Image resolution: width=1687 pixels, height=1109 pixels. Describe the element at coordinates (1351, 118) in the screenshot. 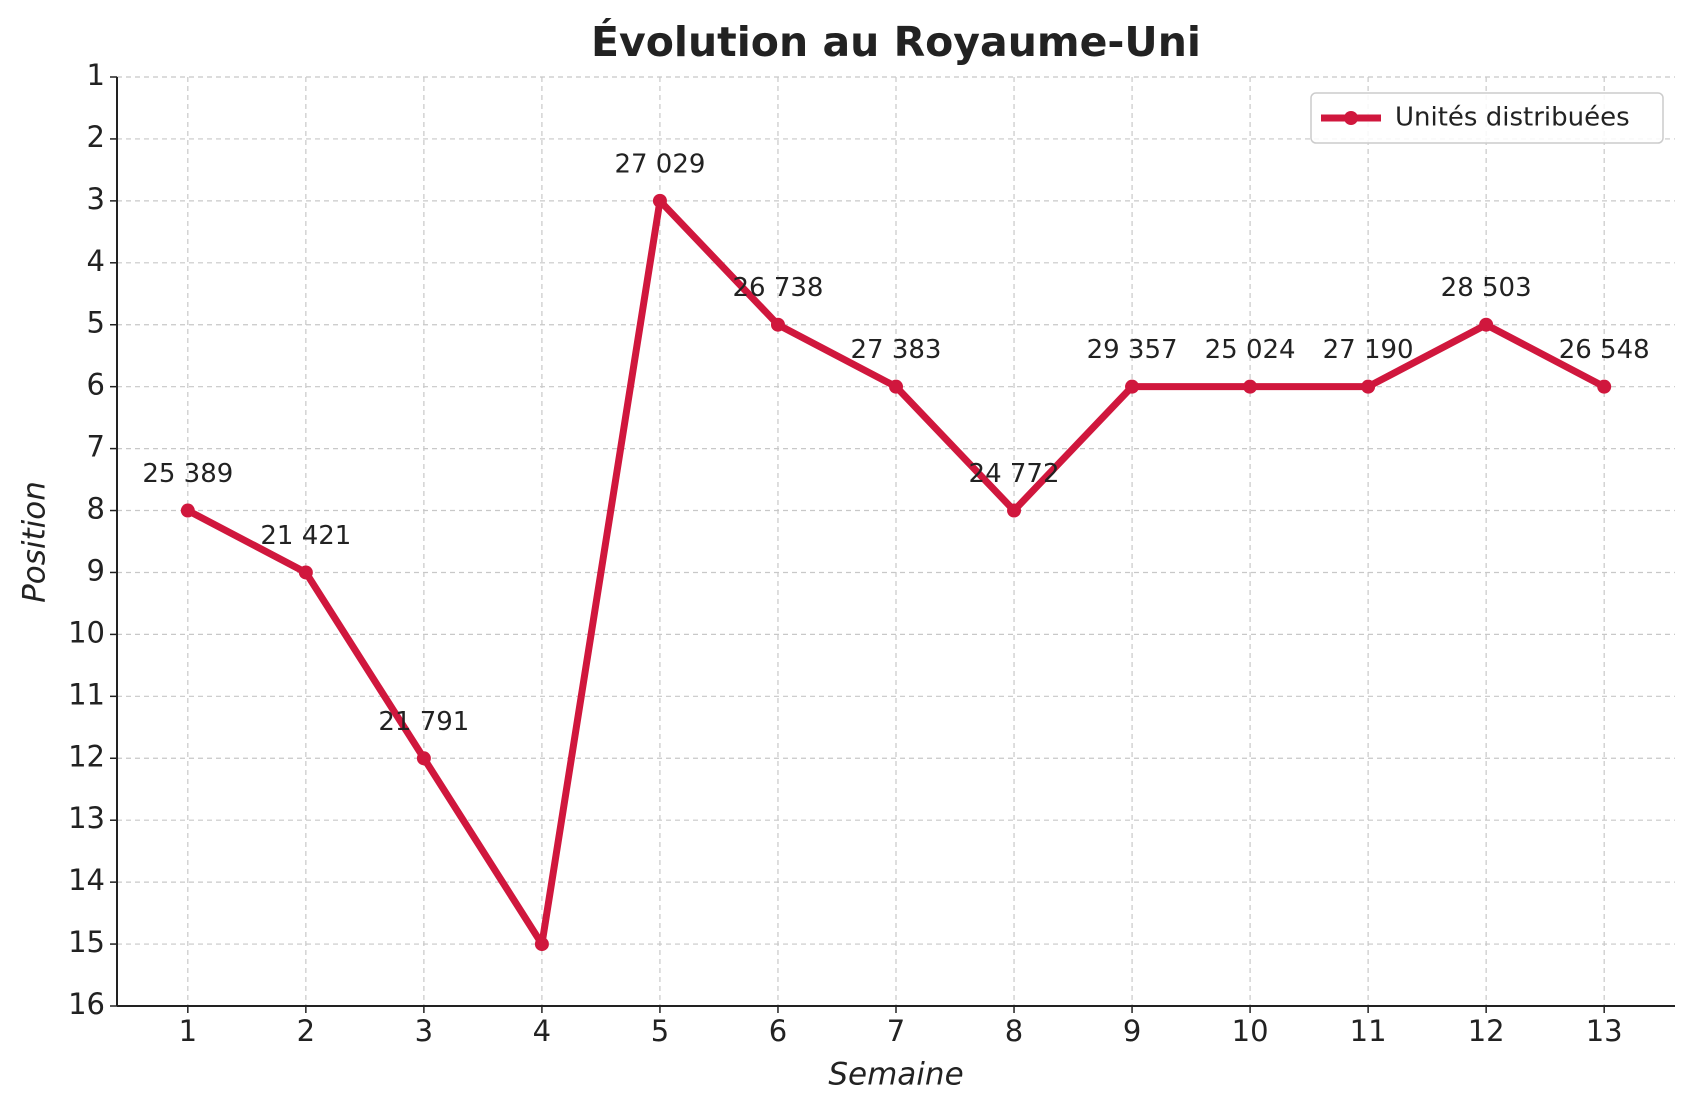

I see `legend-marker` at that location.